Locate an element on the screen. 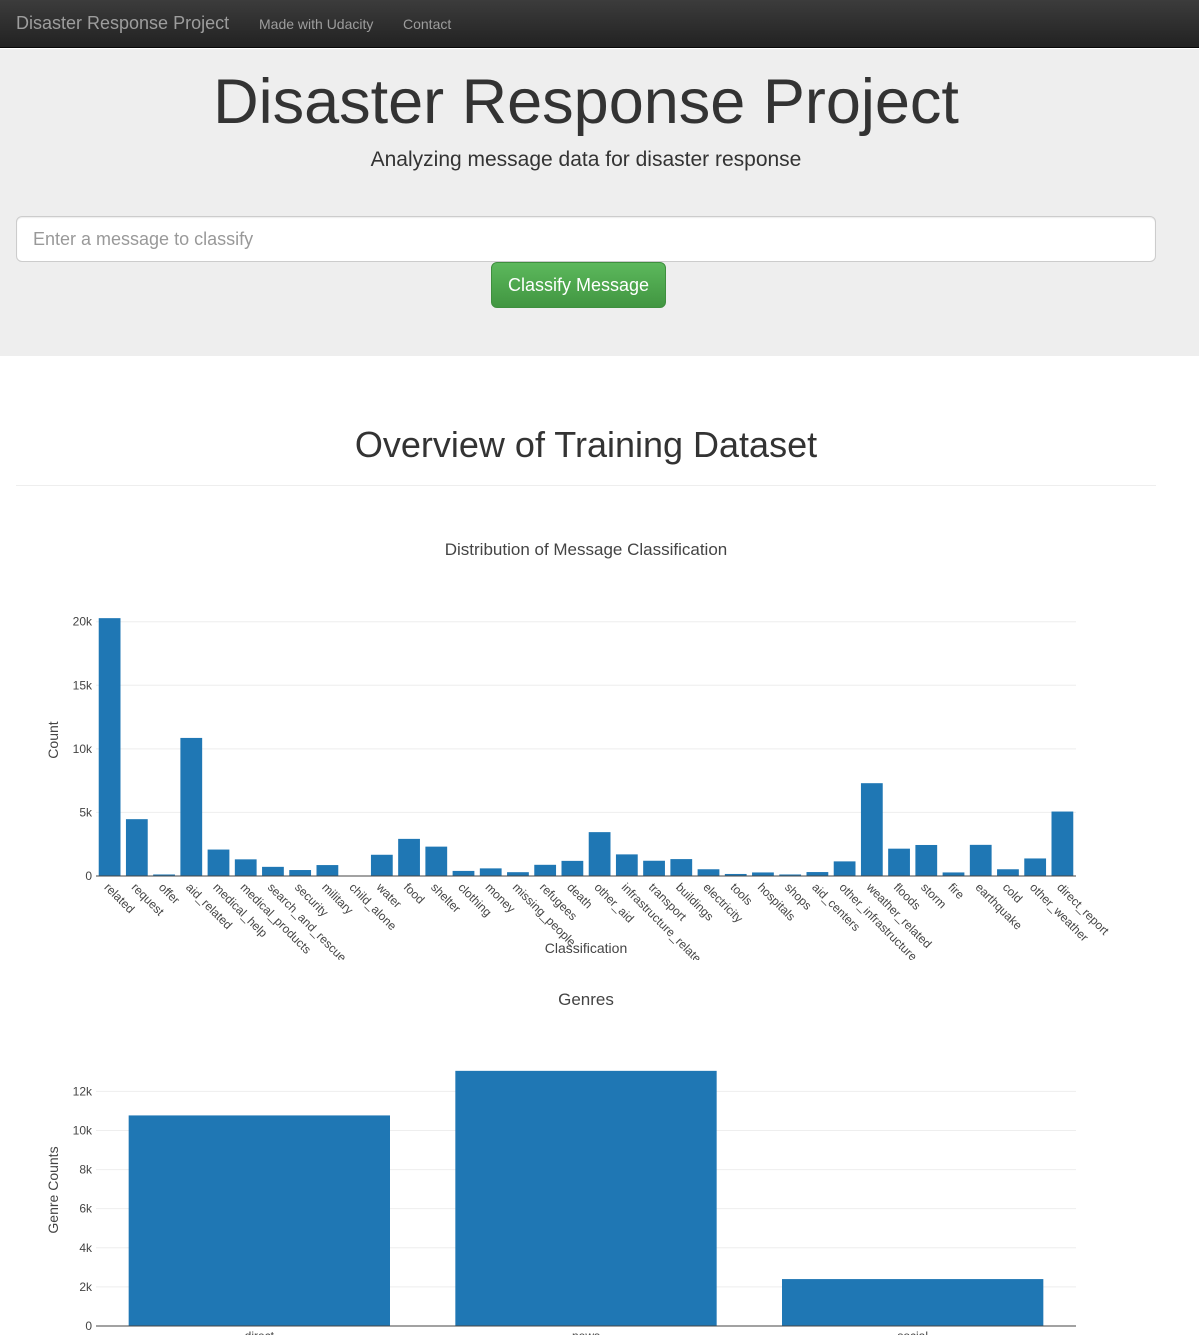  nav-link-udacity: Made with Udacity is located at coordinates (316, 24).